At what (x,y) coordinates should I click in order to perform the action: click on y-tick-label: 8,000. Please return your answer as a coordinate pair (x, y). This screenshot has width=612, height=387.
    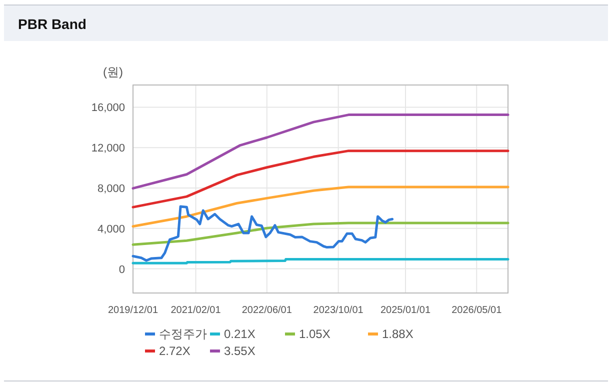
    Looking at the image, I should click on (111, 188).